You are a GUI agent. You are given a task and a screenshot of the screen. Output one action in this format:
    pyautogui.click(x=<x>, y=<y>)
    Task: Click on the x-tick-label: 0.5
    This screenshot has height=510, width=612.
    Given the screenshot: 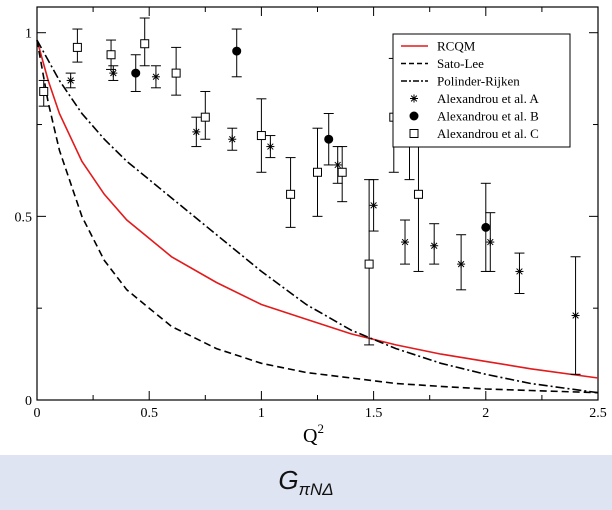 What is the action you would take?
    pyautogui.click(x=149, y=413)
    